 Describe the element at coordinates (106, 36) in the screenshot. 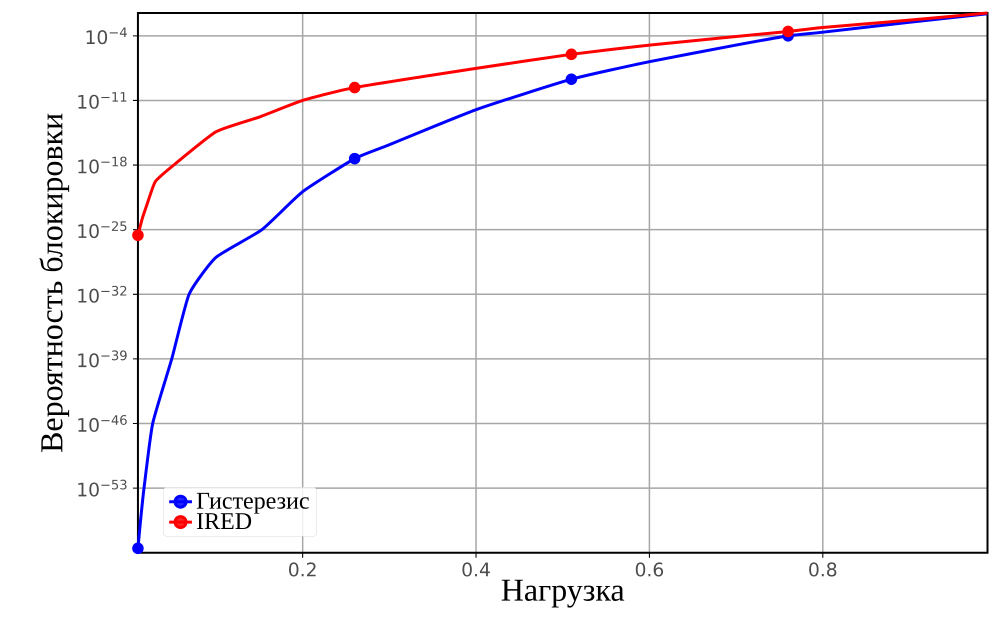

I see `y-tick-label: 10$^{−4}$` at that location.